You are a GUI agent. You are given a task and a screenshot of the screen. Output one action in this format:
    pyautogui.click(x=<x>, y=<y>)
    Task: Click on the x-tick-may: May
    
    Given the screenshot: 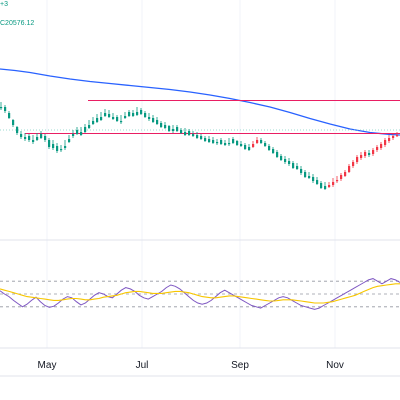 What is the action you would take?
    pyautogui.click(x=47, y=365)
    